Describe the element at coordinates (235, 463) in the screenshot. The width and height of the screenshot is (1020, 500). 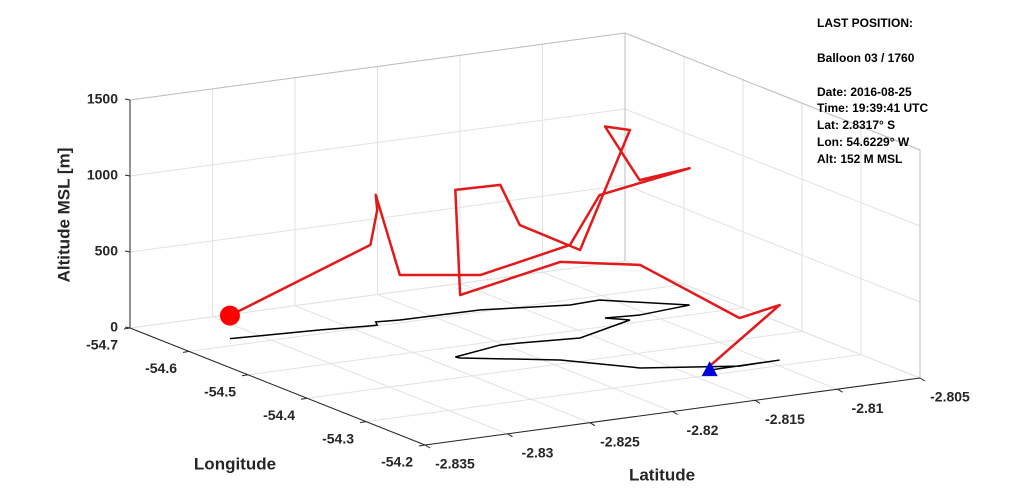
I see `y-axis-title: Longitude` at that location.